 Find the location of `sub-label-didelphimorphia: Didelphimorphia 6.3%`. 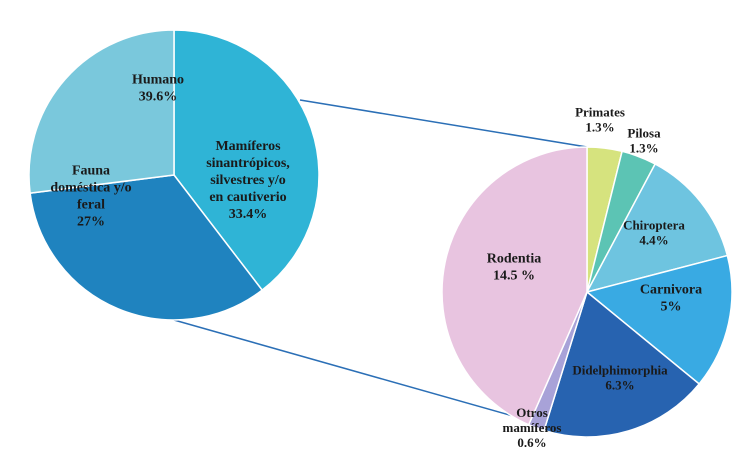

sub-label-didelphimorphia: Didelphimorphia 6.3% is located at coordinates (620, 378).